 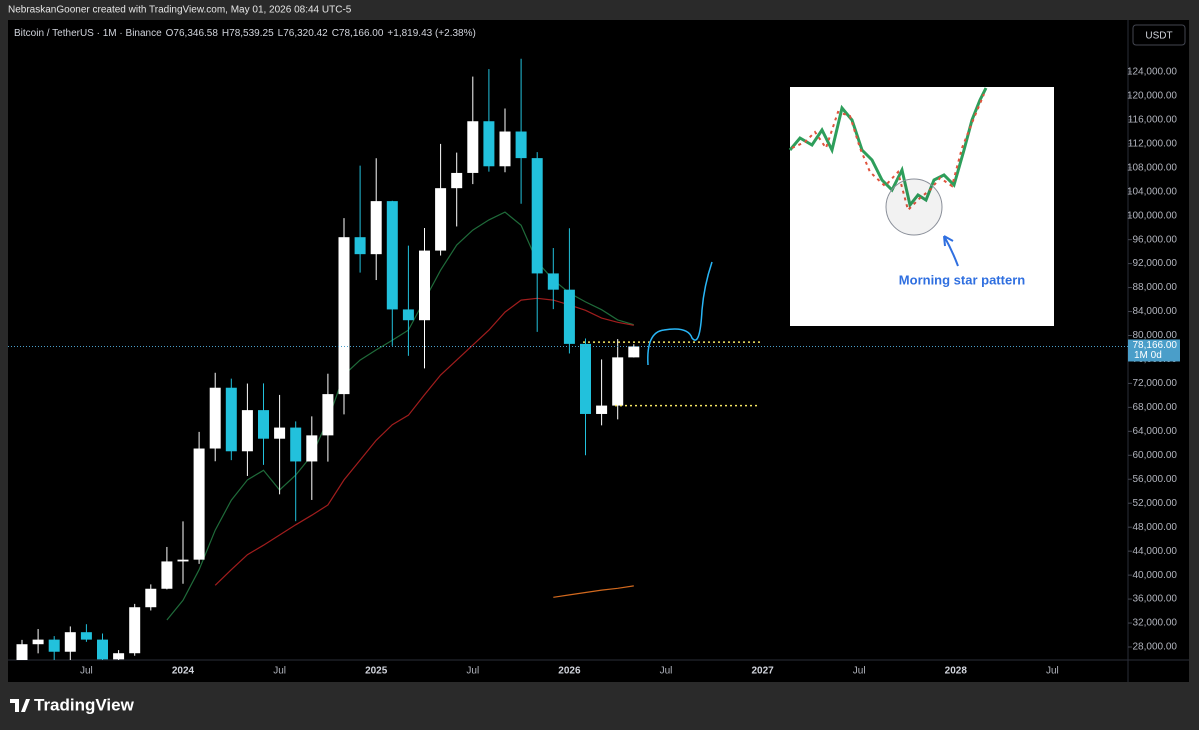 I want to click on indicator-line, so click(x=593, y=591).